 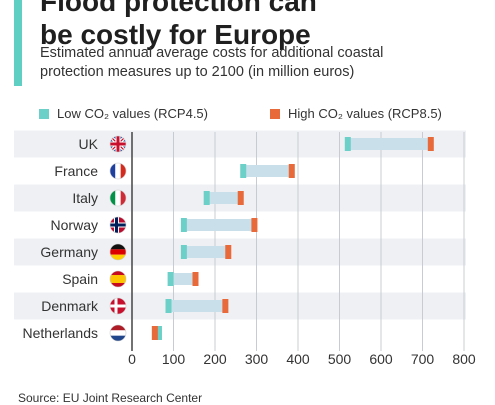 What do you see at coordinates (118, 198) in the screenshot?
I see `it-flag-icon` at bounding box center [118, 198].